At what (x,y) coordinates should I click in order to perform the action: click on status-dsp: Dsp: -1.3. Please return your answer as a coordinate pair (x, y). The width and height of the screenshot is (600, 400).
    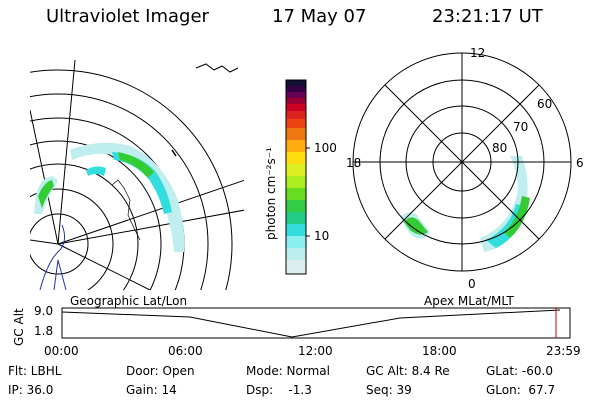
    Looking at the image, I should click on (279, 390).